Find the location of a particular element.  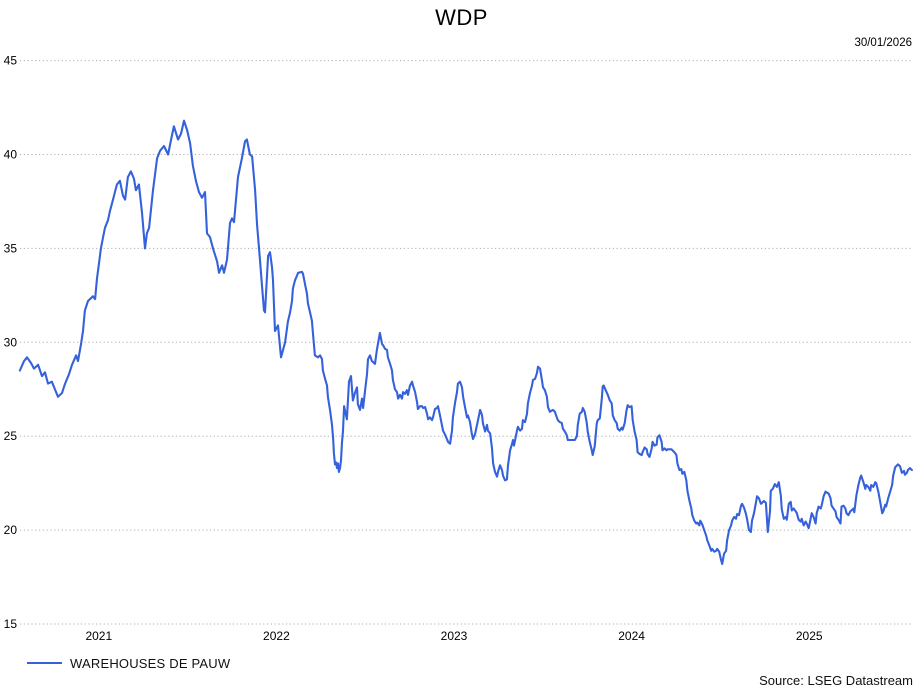

y-tick-label-25: 25 is located at coordinates (11, 436).